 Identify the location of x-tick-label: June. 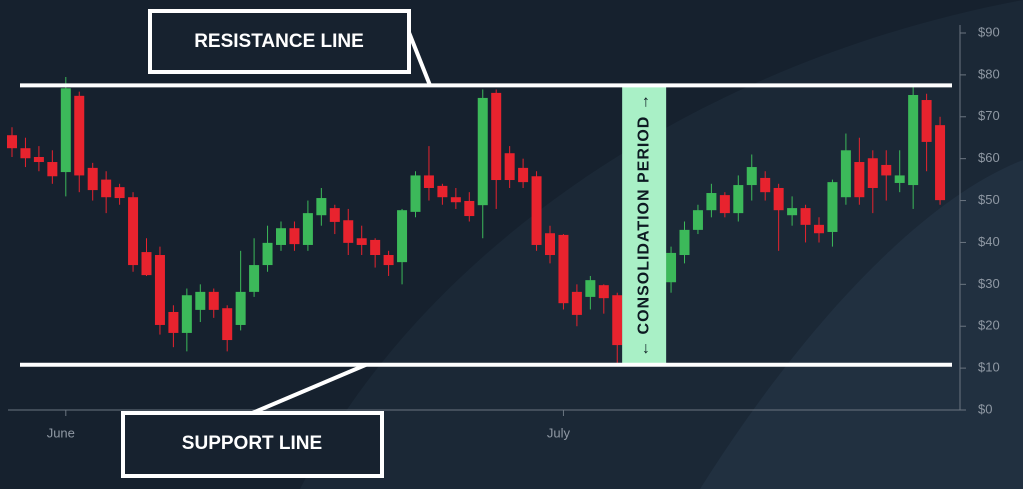
(61, 432).